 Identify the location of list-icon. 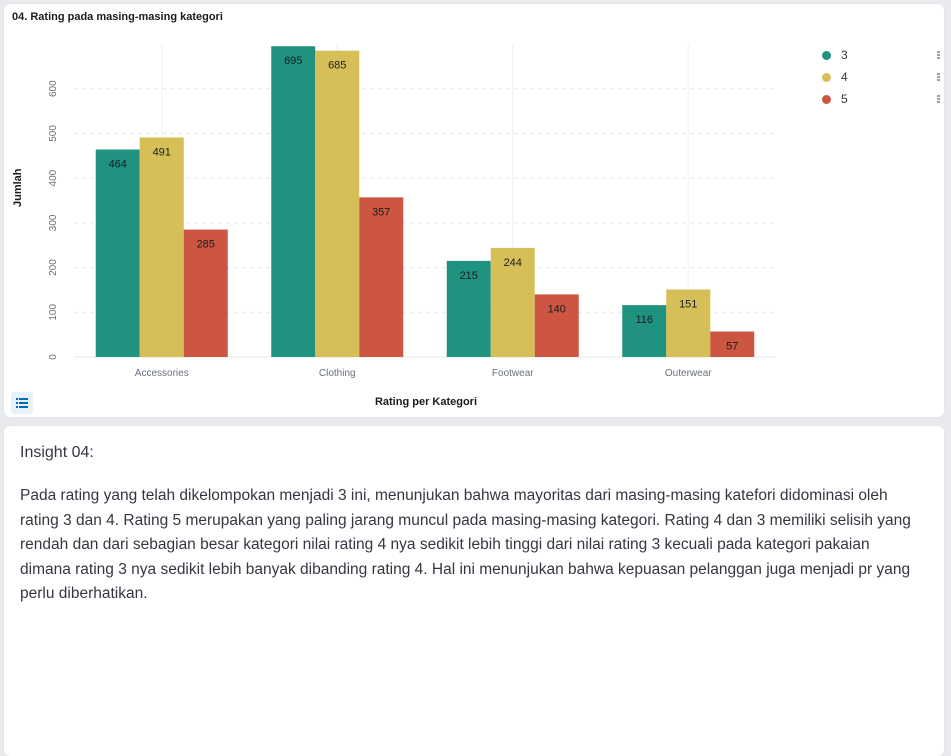
(22, 403).